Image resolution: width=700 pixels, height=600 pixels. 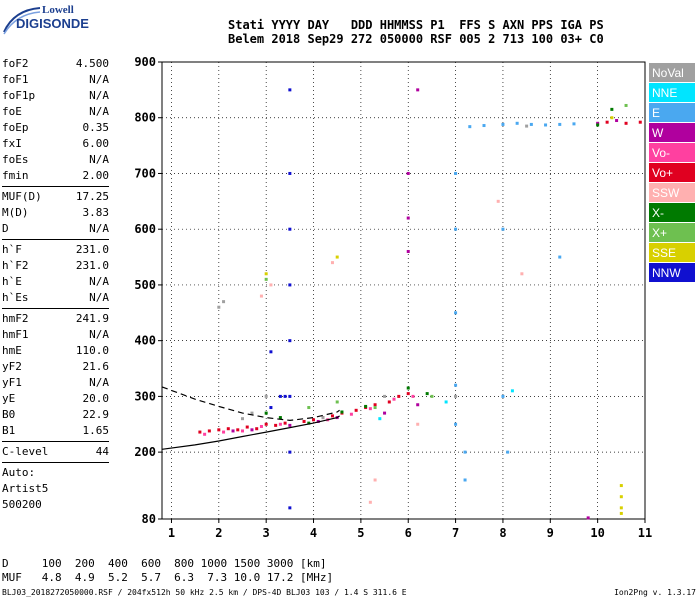 What do you see at coordinates (149, 519) in the screenshot?
I see `y-tick-label: 80` at bounding box center [149, 519].